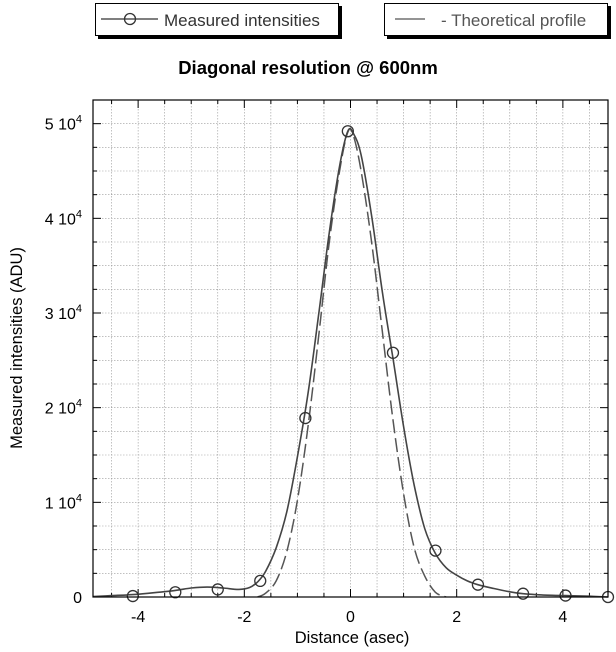 Image resolution: width=616 pixels, height=652 pixels. Describe the element at coordinates (562, 617) in the screenshot. I see `x-tick-label: 4` at that location.